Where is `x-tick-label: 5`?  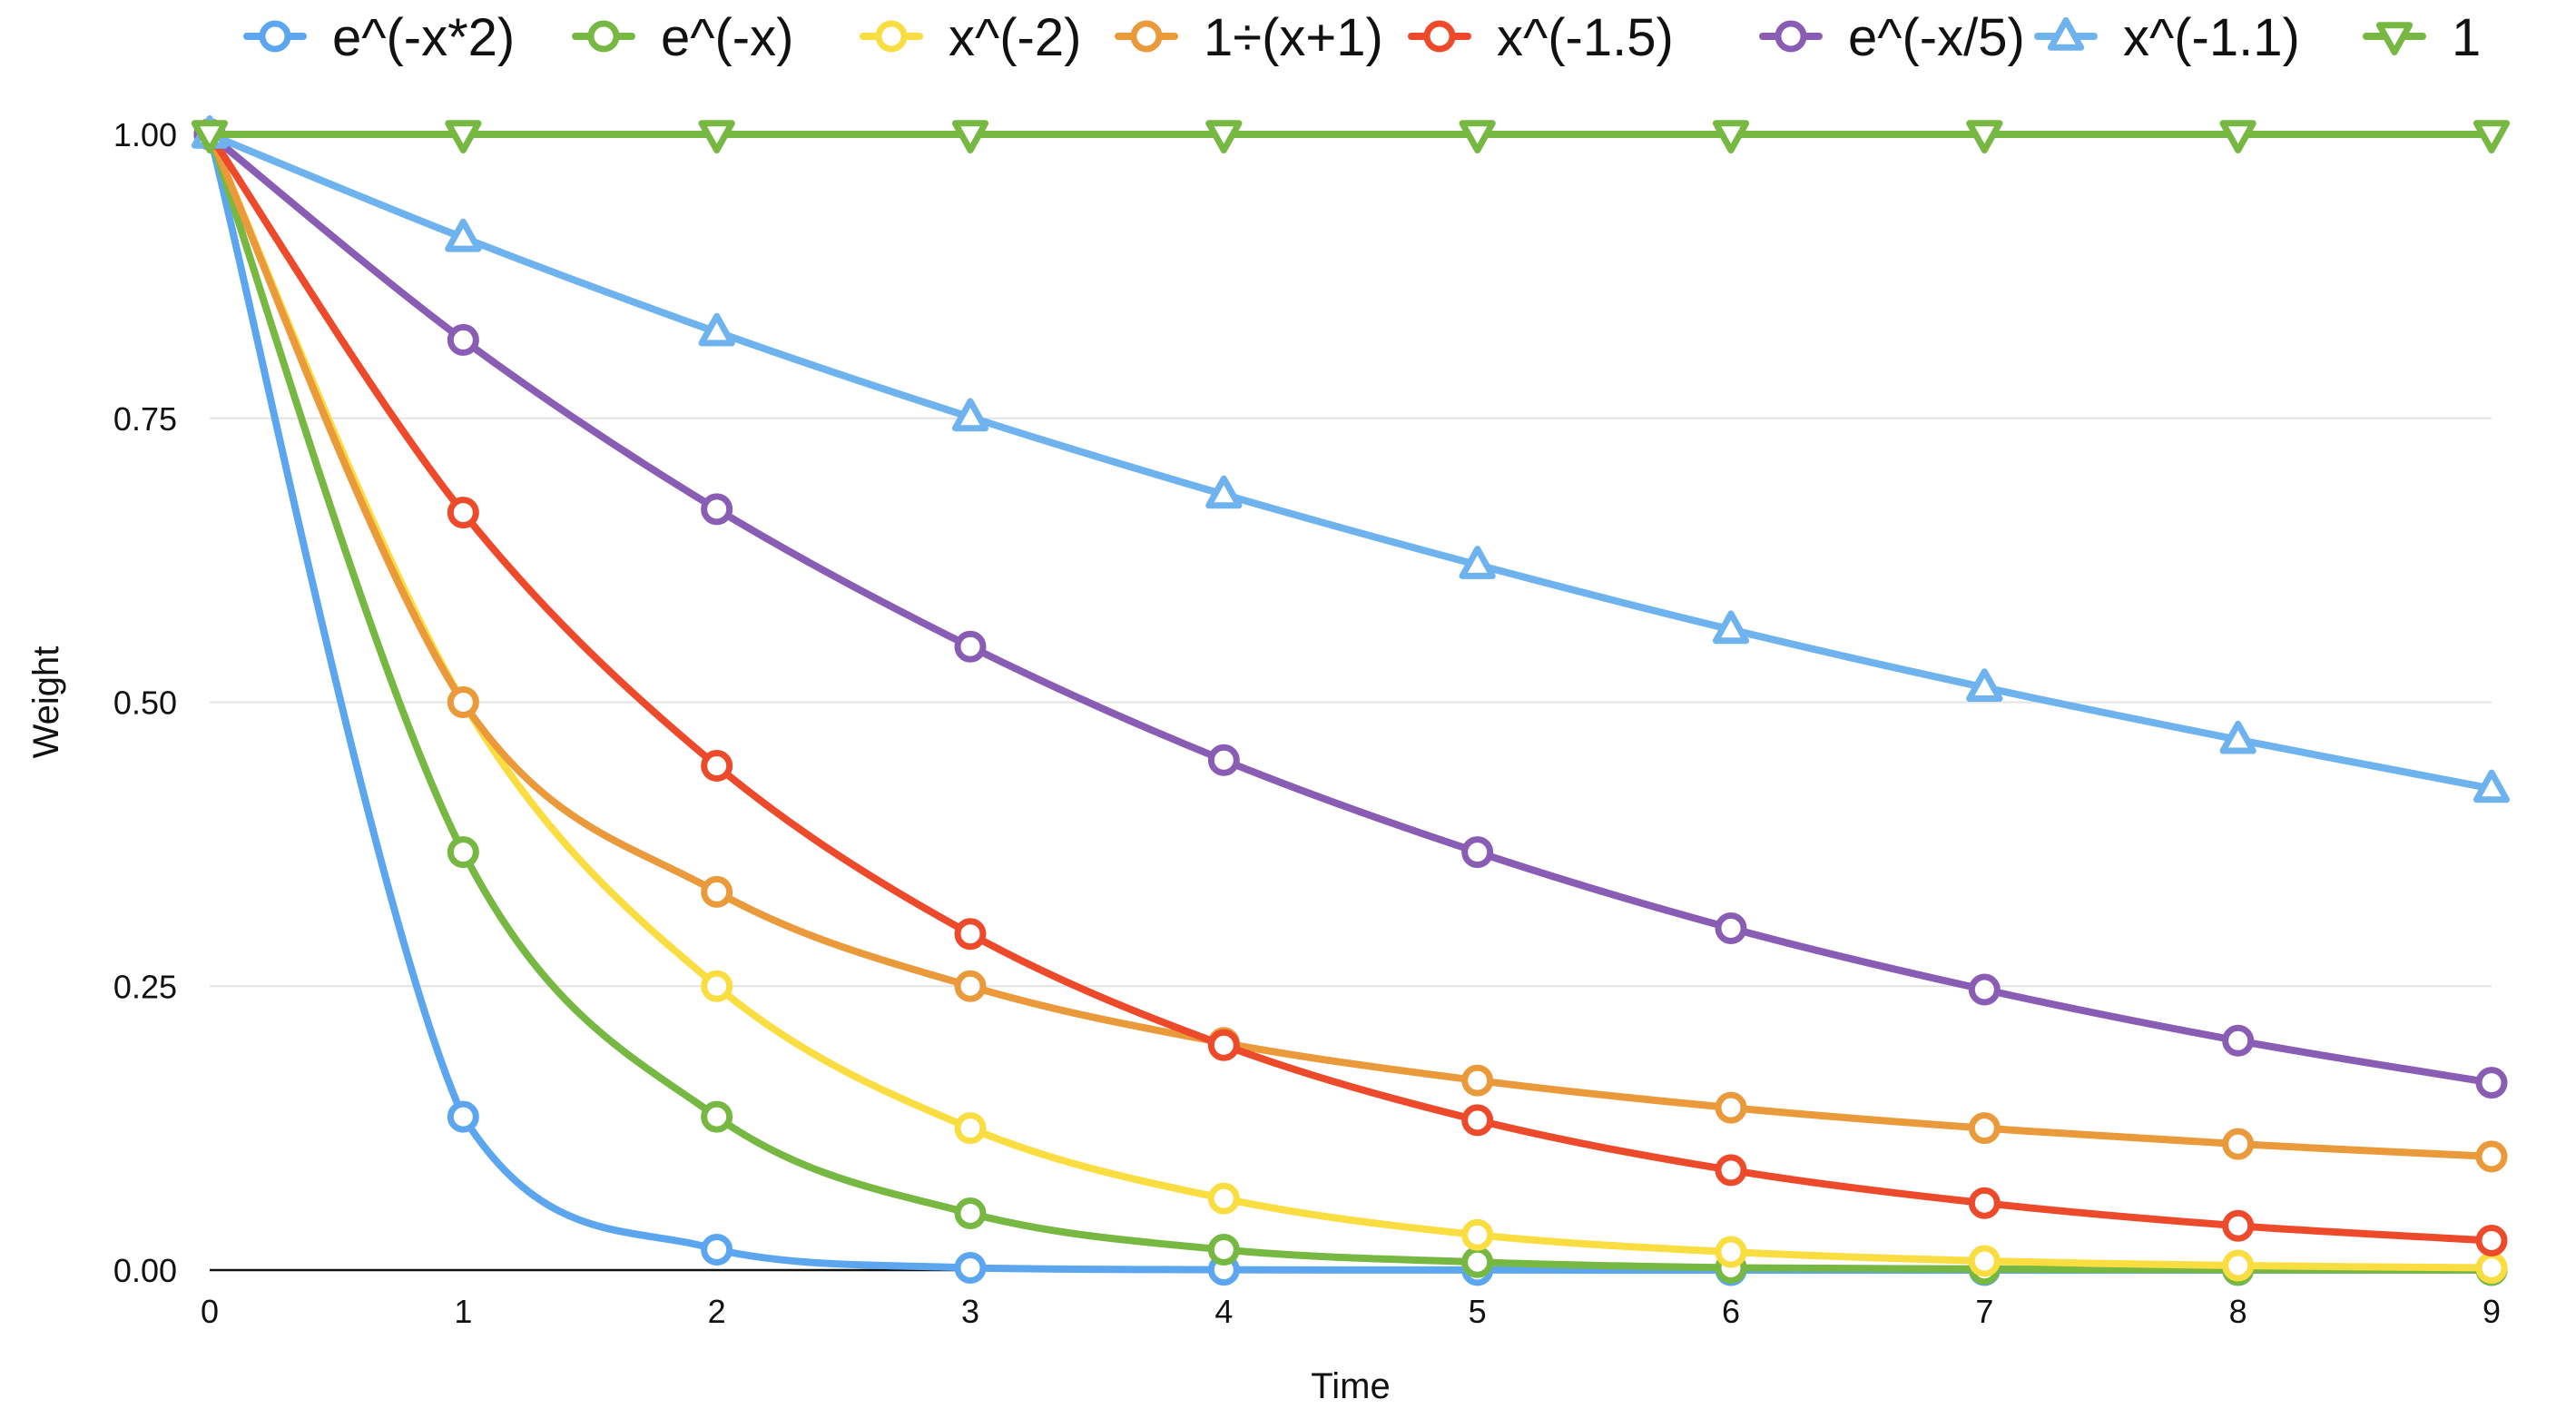 x-tick-label: 5 is located at coordinates (1478, 1311).